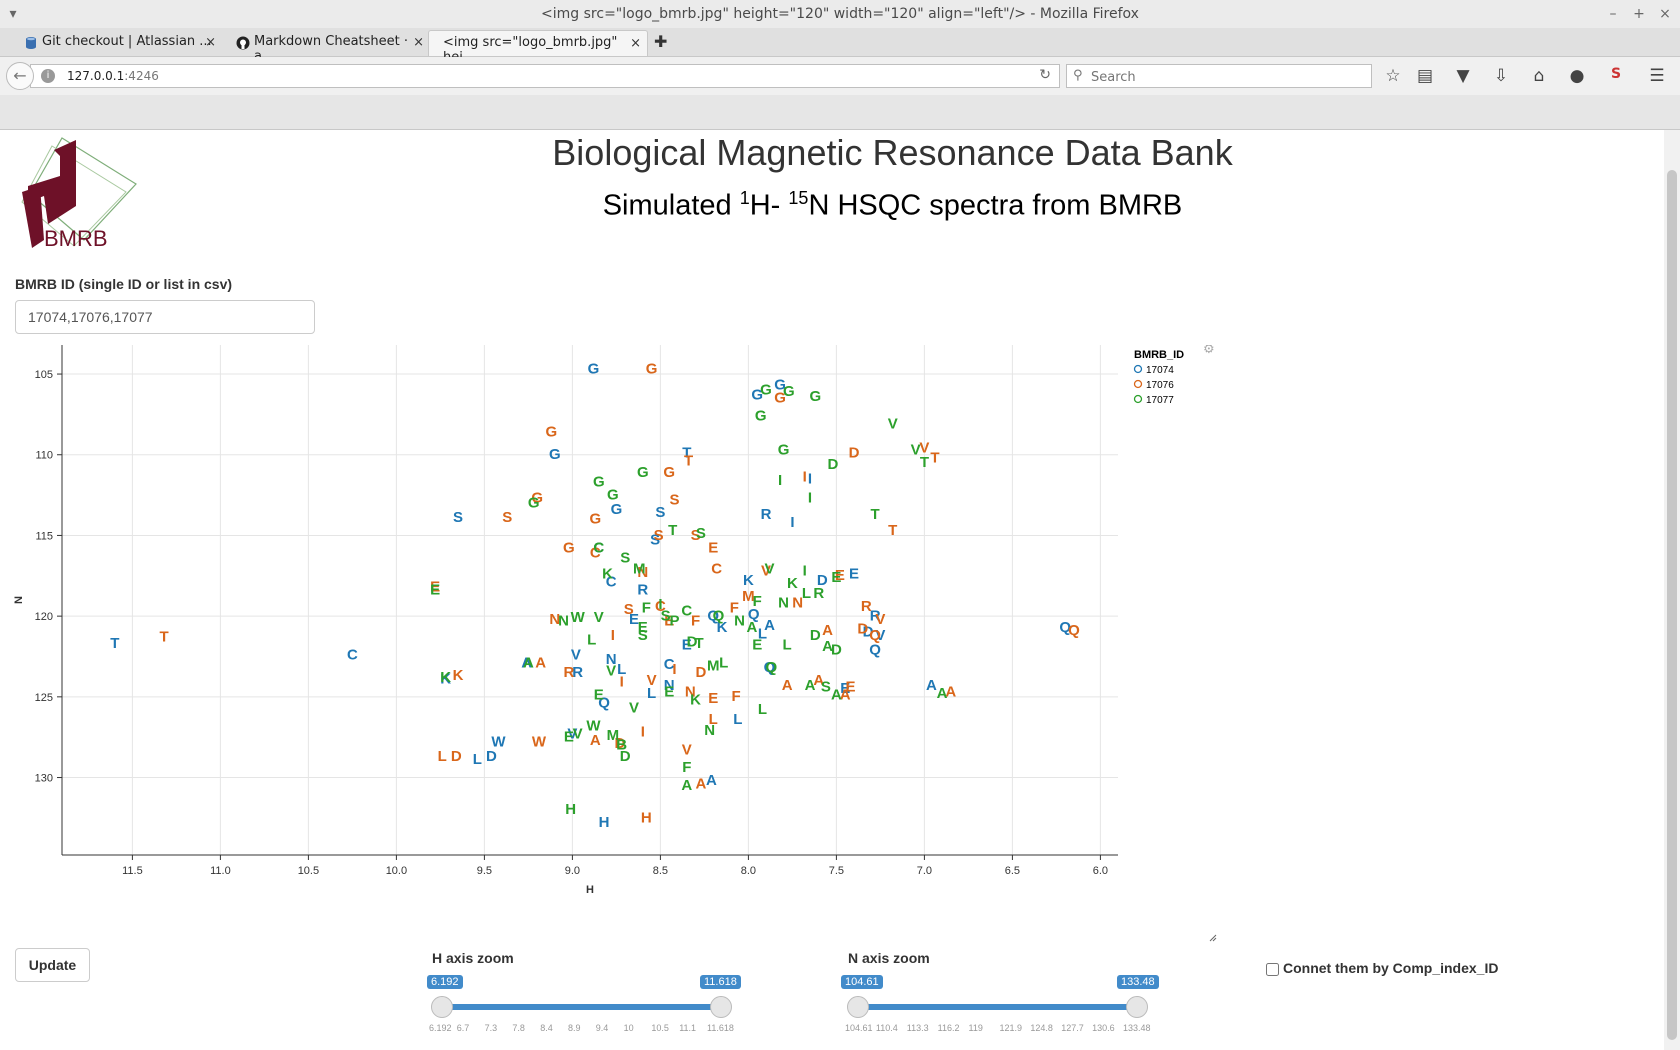  I want to click on search-input, so click(1226, 77).